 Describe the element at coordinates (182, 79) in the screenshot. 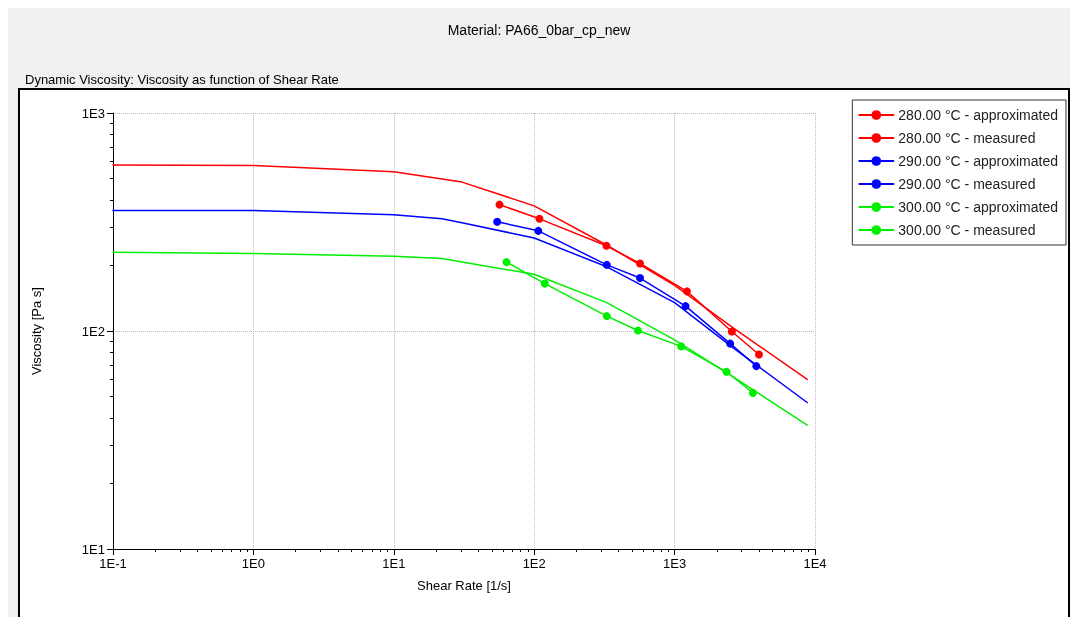

I see `chart-subtitle: Dynamic Viscosity: Viscosity as function of Shear Rate` at that location.